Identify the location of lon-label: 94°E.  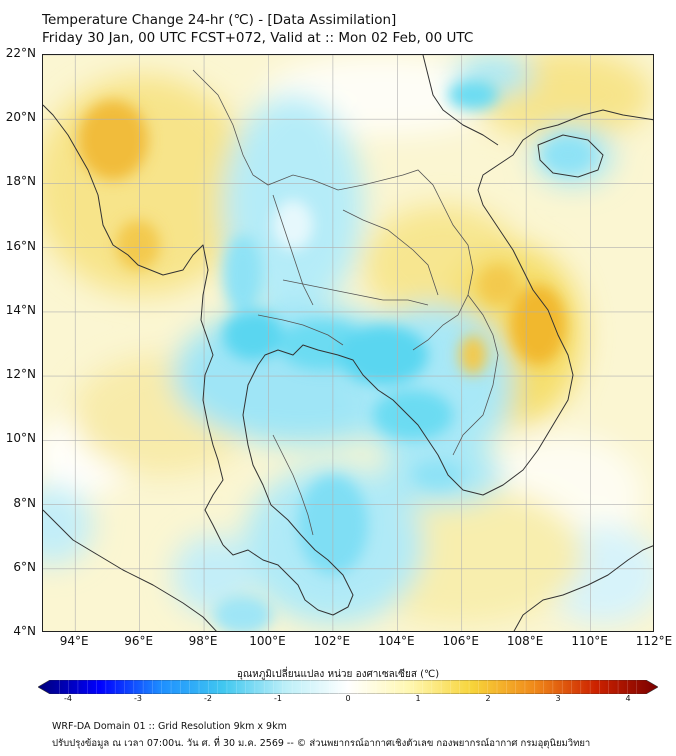
(74, 641).